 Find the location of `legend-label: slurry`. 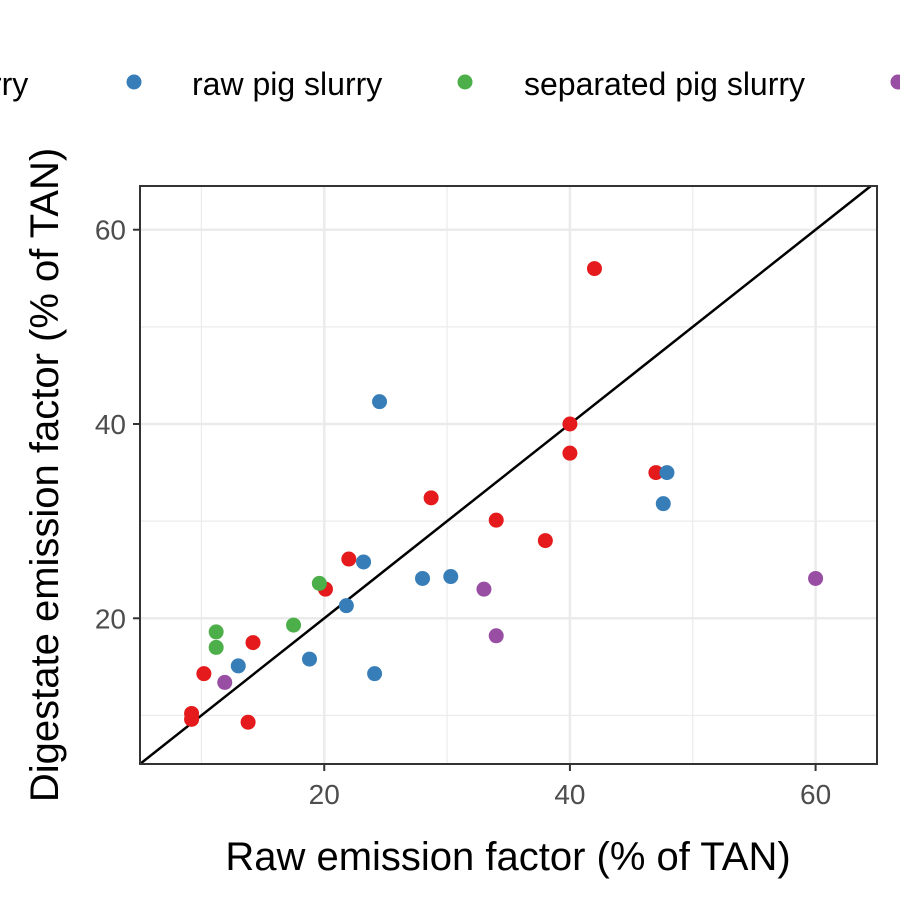

legend-label: slurry is located at coordinates (14, 84).